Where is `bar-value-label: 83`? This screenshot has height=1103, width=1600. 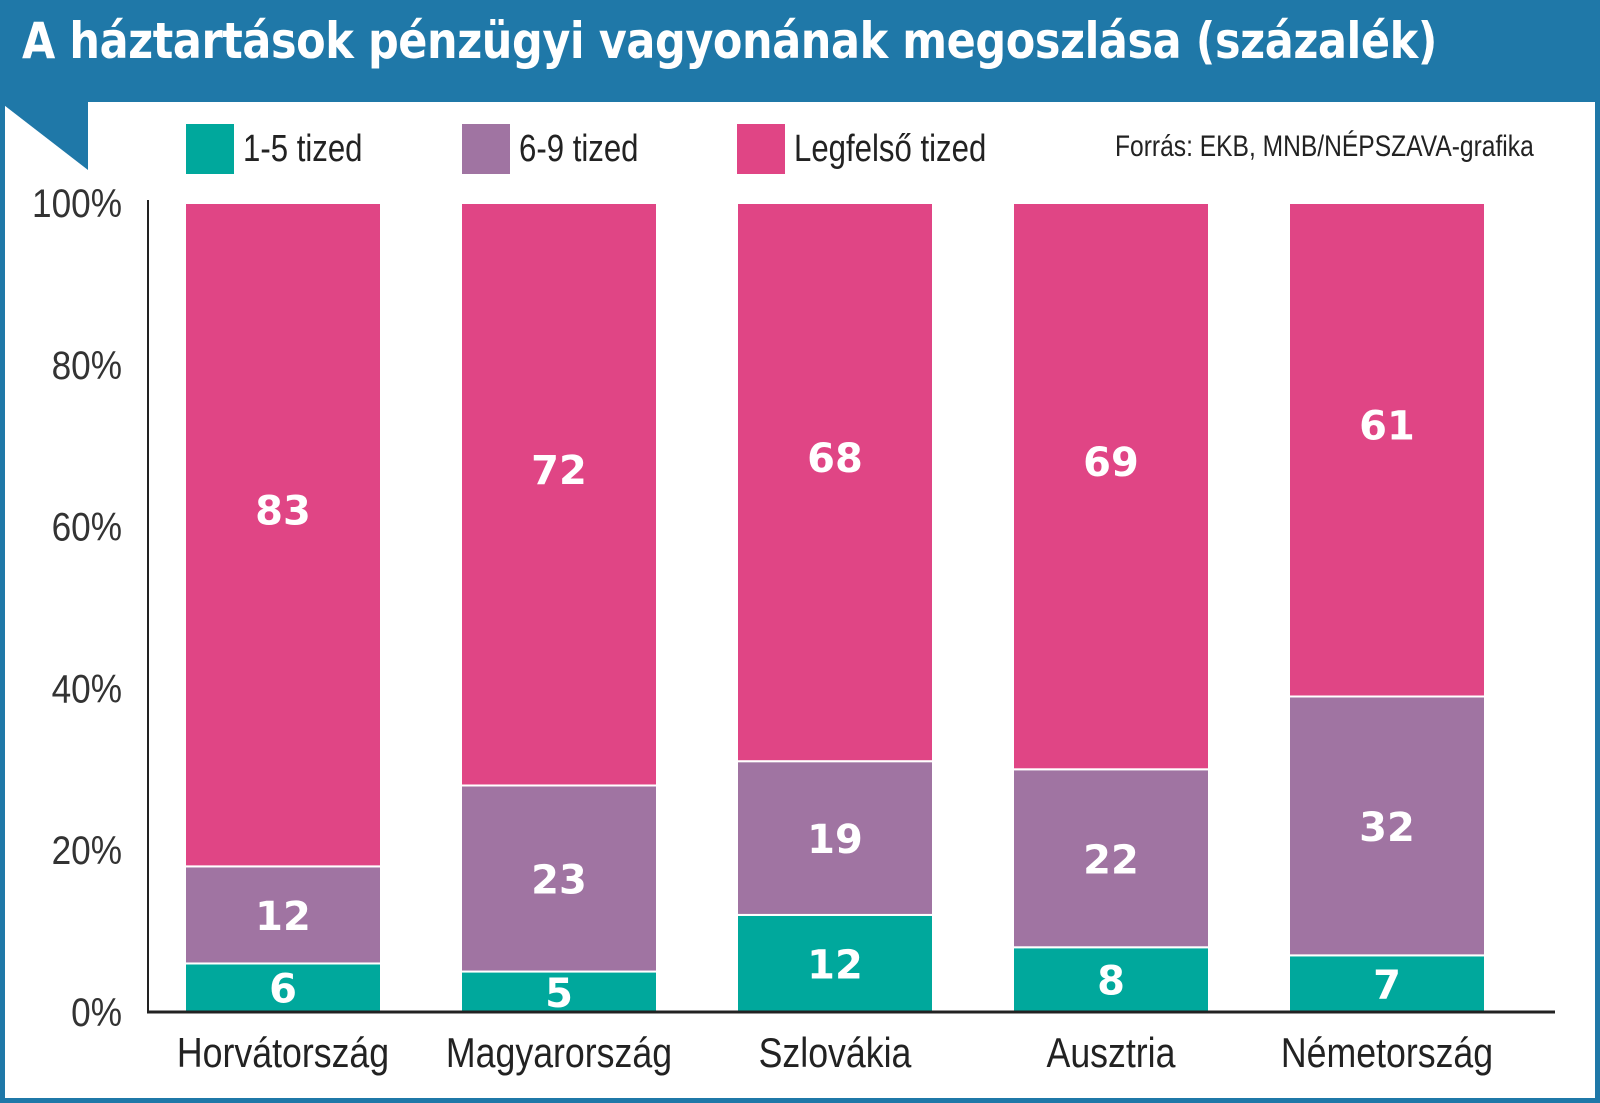
bar-value-label: 83 is located at coordinates (283, 512).